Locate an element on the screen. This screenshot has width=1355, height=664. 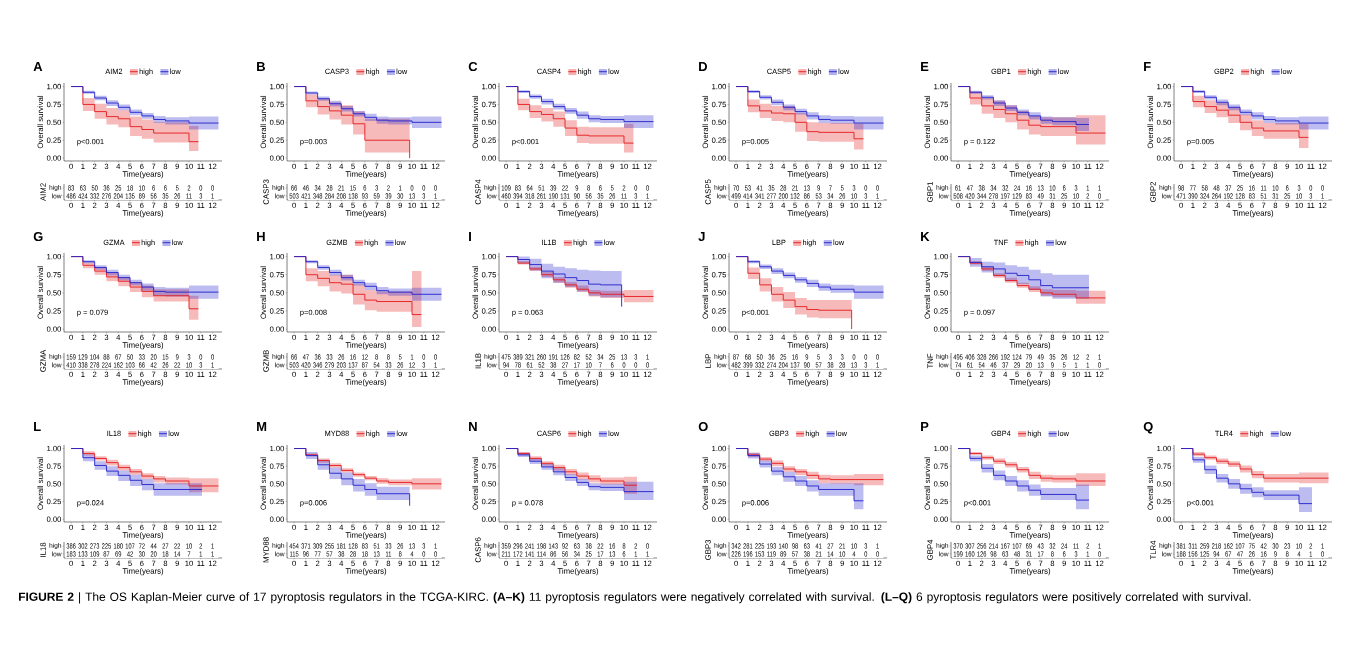
chart-title: L is located at coordinates (37, 426).